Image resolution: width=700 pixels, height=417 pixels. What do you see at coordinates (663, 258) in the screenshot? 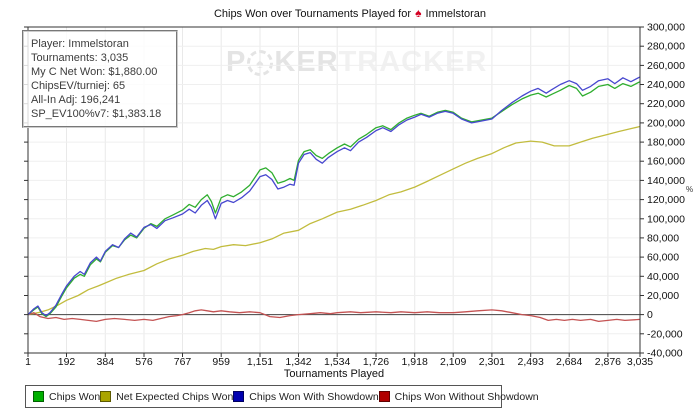
I see `svg-text: 60,000` at bounding box center [663, 258].